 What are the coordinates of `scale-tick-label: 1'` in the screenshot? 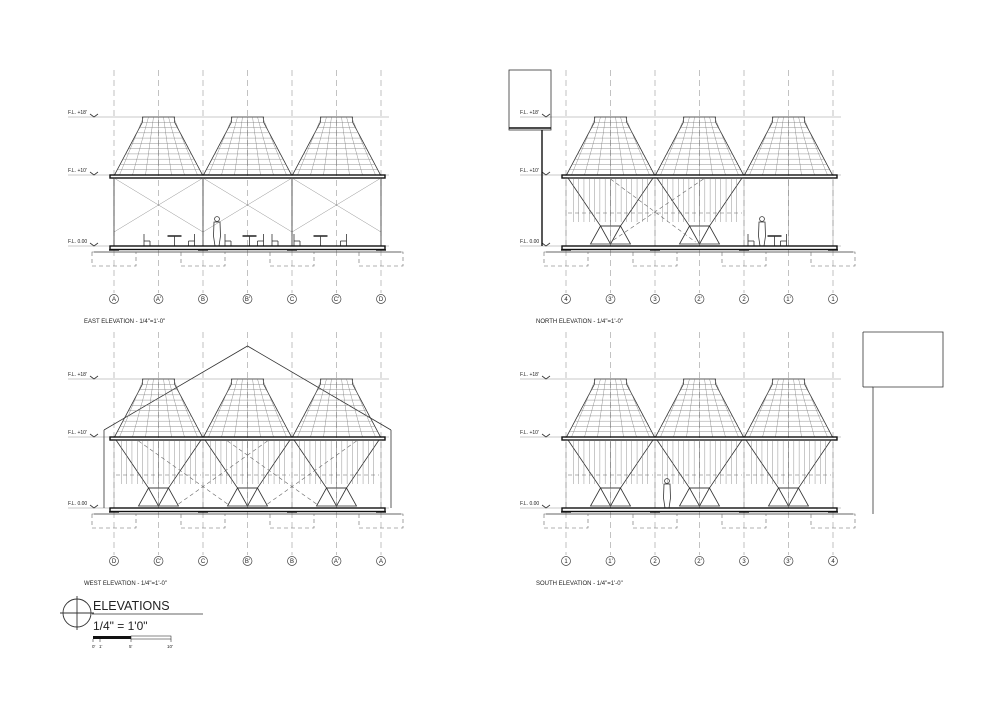 It's located at (101, 646).